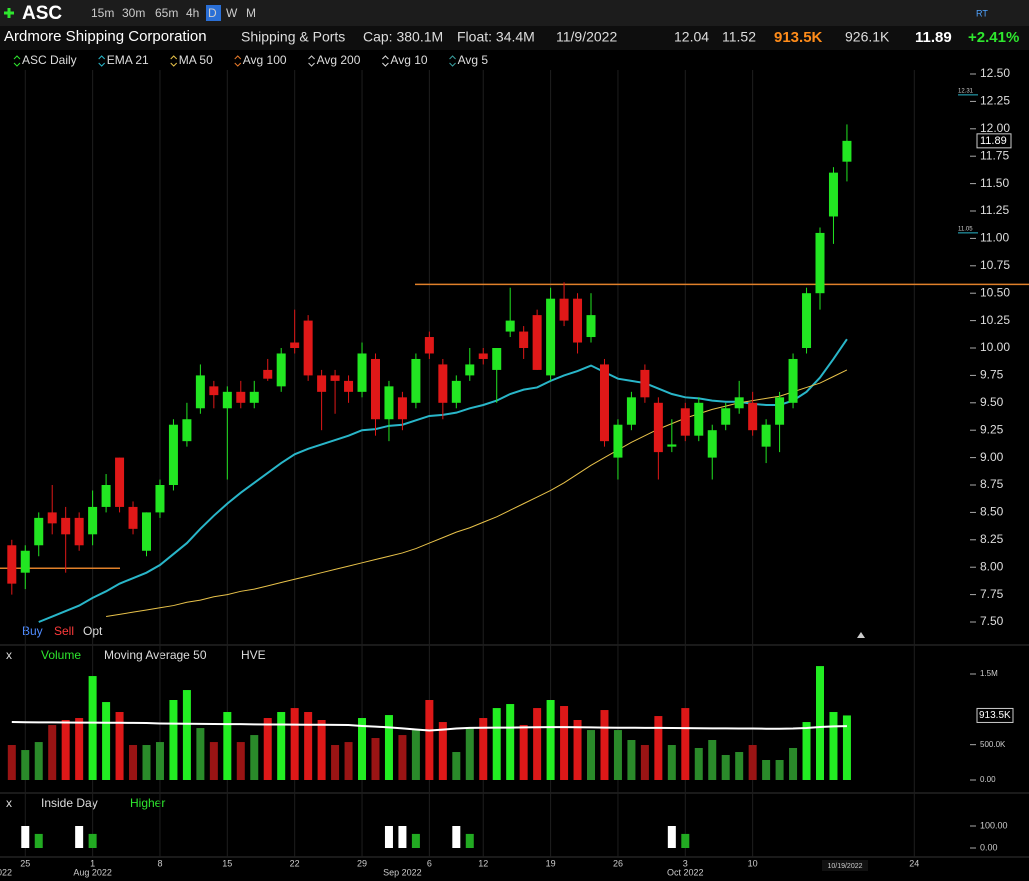 This screenshot has width=1029, height=881. I want to click on legend-item: Avg 200, so click(339, 60).